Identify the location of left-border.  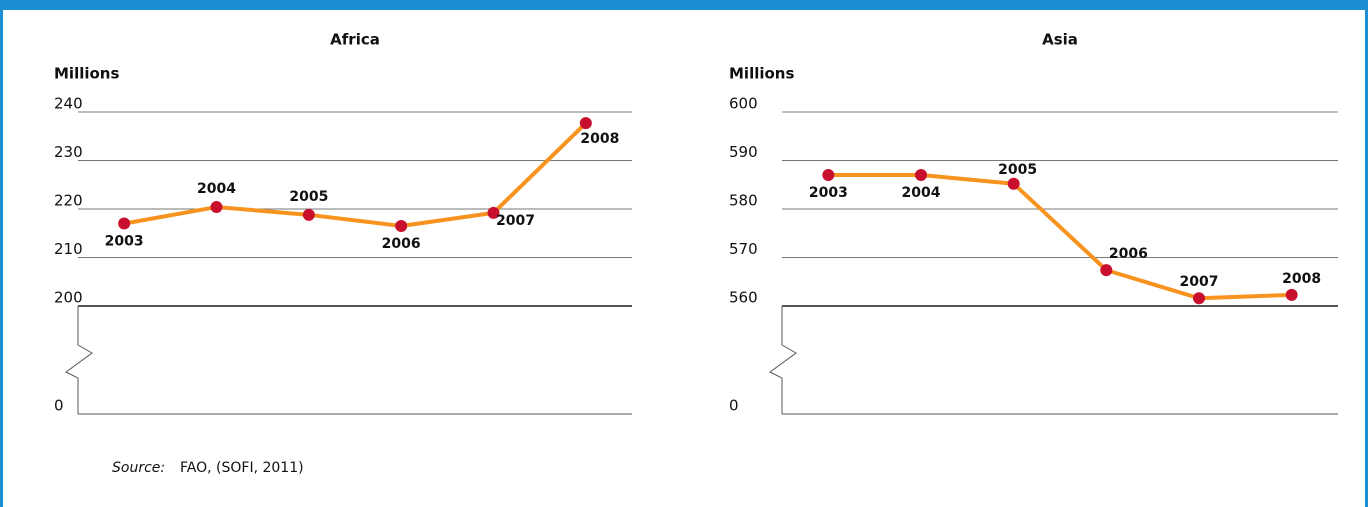
(1, 253).